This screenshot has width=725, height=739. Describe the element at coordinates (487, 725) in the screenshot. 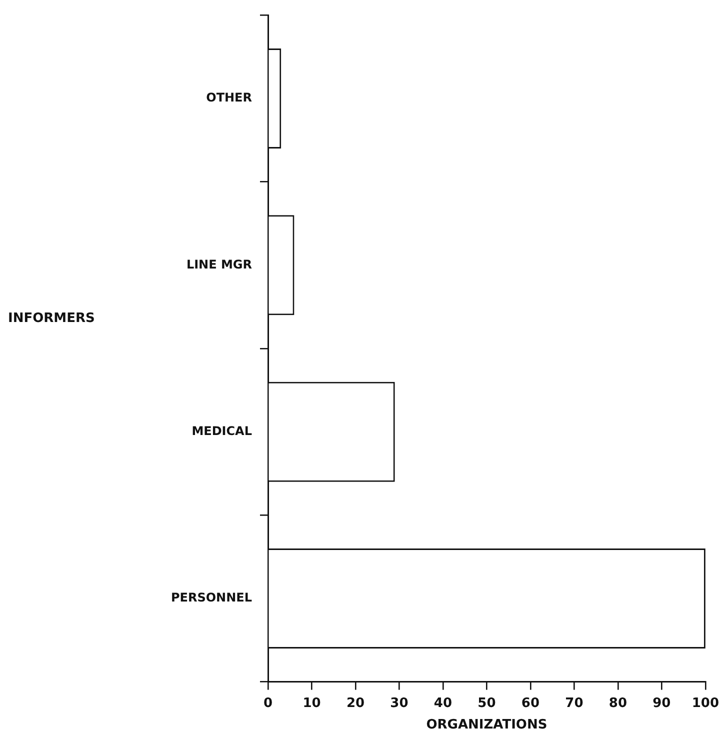

I see `x-axis-title: ORGANIZATIONS` at that location.